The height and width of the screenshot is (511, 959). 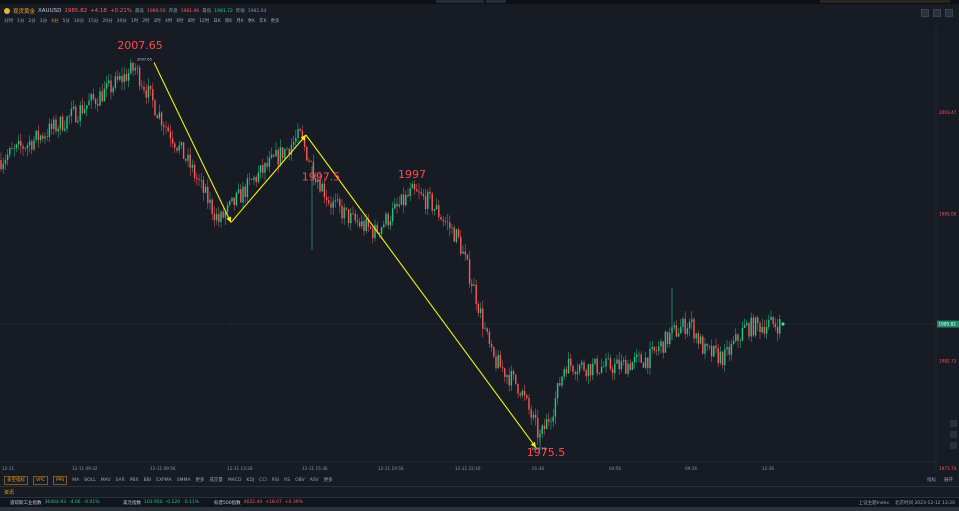 What do you see at coordinates (263, 21) in the screenshot?
I see `period-option: 年K` at bounding box center [263, 21].